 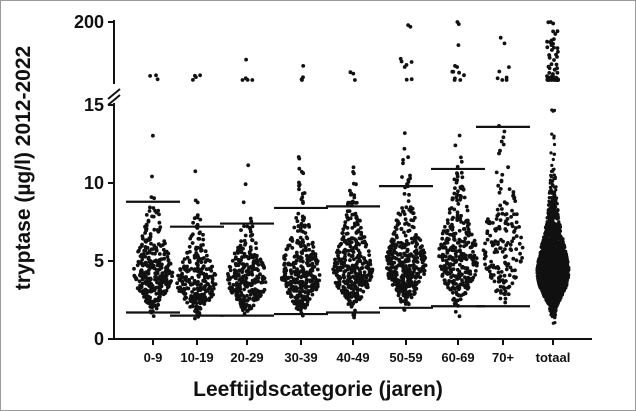 What do you see at coordinates (196, 357) in the screenshot?
I see `x-tick-label: 10-19` at bounding box center [196, 357].